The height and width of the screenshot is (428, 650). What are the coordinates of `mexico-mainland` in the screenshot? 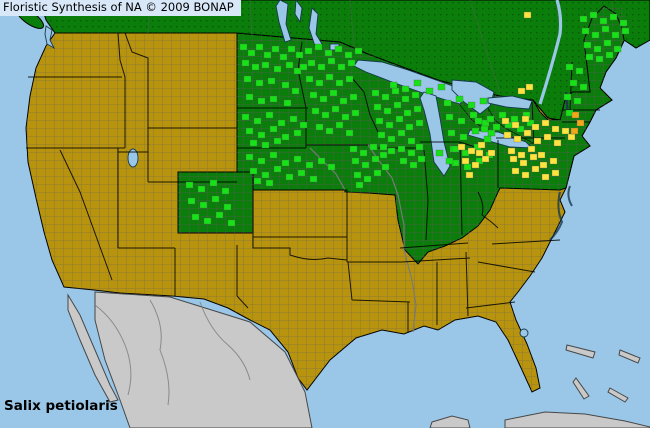 It's located at (203, 359).